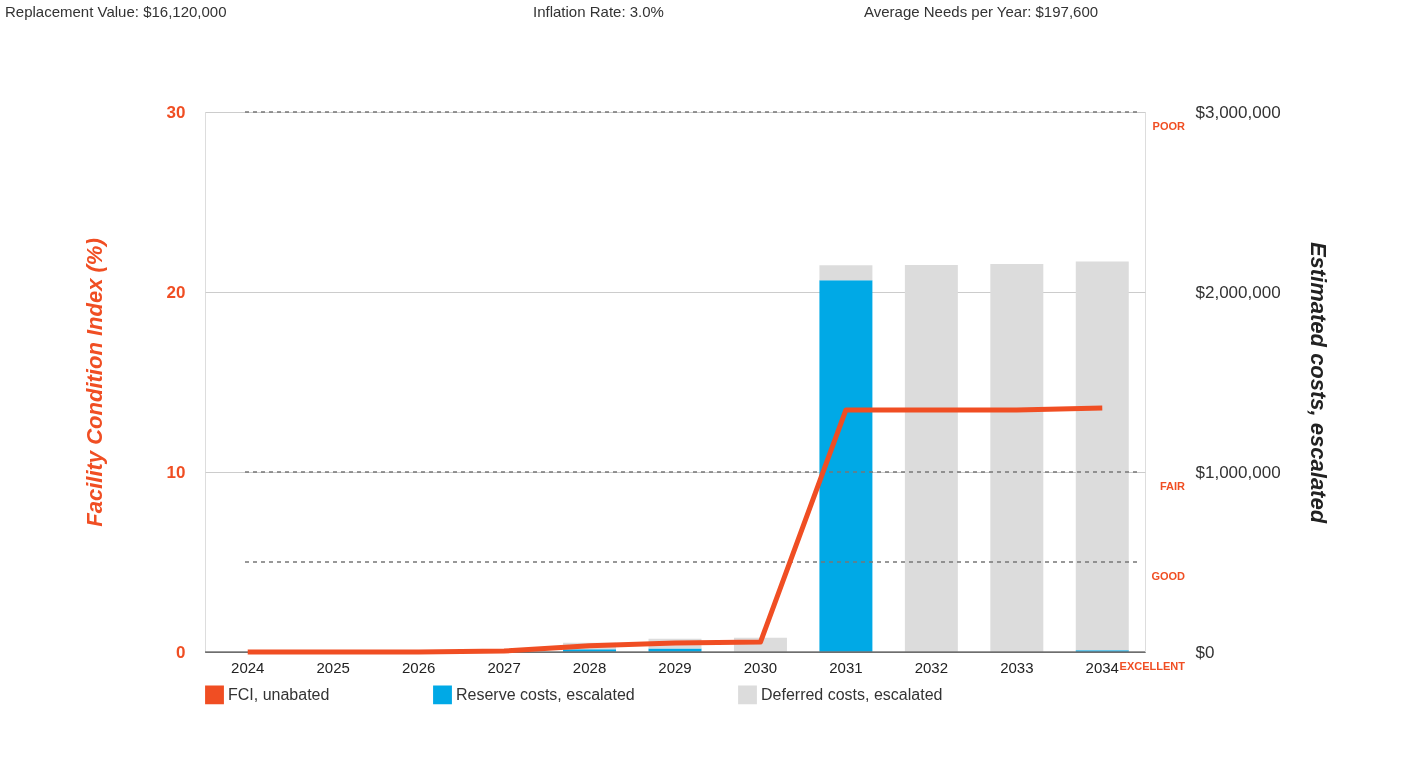 Image resolution: width=1416 pixels, height=766 pixels. Describe the element at coordinates (846, 667) in the screenshot. I see `x-tick-label: 2031` at that location.